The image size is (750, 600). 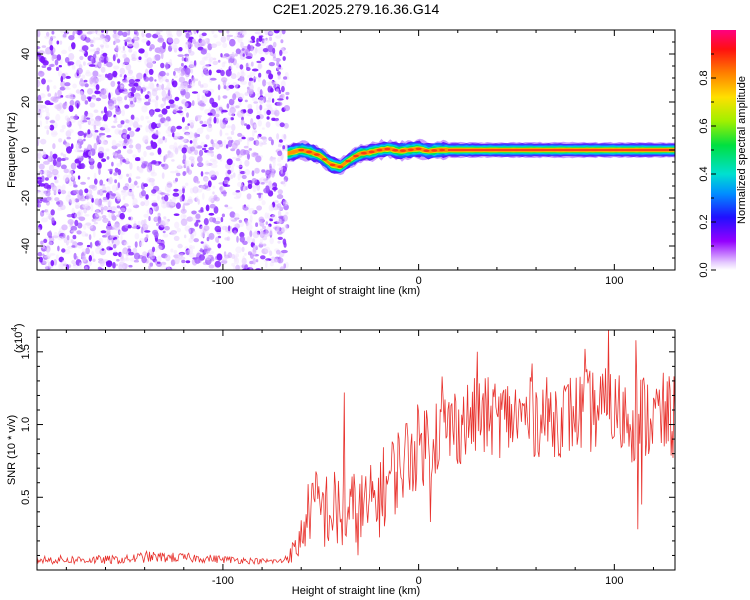 I want to click on y-tick-label: 1.0, so click(x=26, y=424).